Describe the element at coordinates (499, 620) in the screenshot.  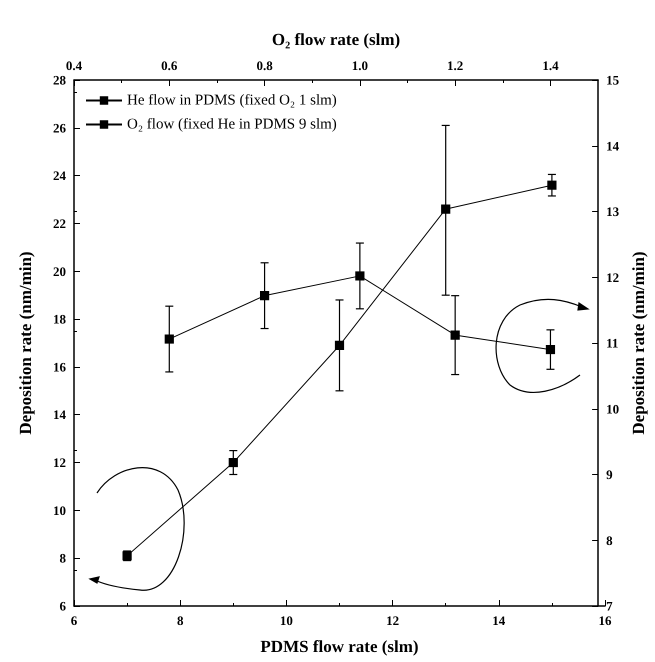
I see `x-tick-label: 14` at that location.